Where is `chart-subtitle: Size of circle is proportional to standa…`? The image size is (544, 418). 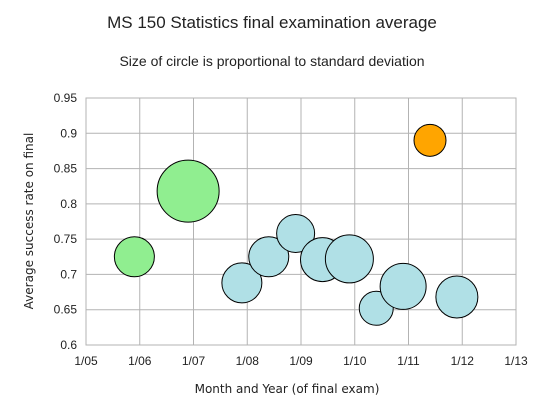
chart-subtitle: Size of circle is proportional to standa… is located at coordinates (271, 61).